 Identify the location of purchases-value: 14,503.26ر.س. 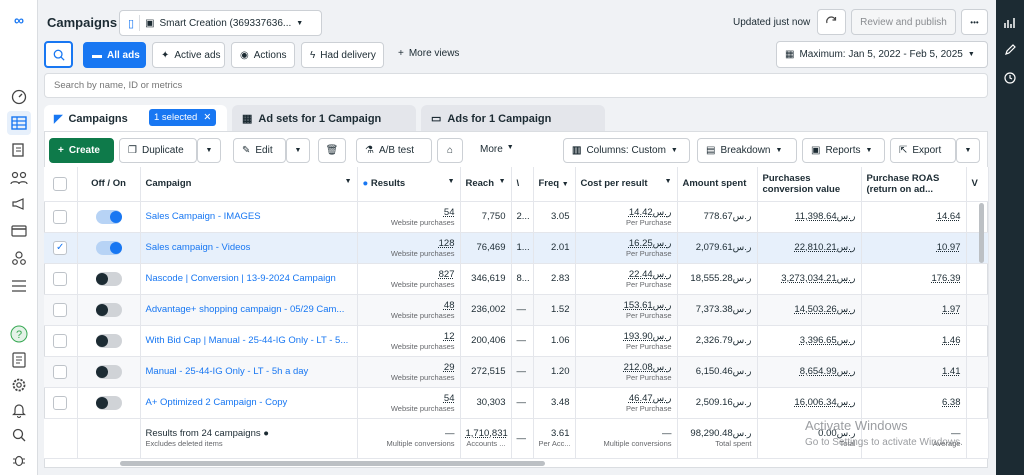
(825, 309).